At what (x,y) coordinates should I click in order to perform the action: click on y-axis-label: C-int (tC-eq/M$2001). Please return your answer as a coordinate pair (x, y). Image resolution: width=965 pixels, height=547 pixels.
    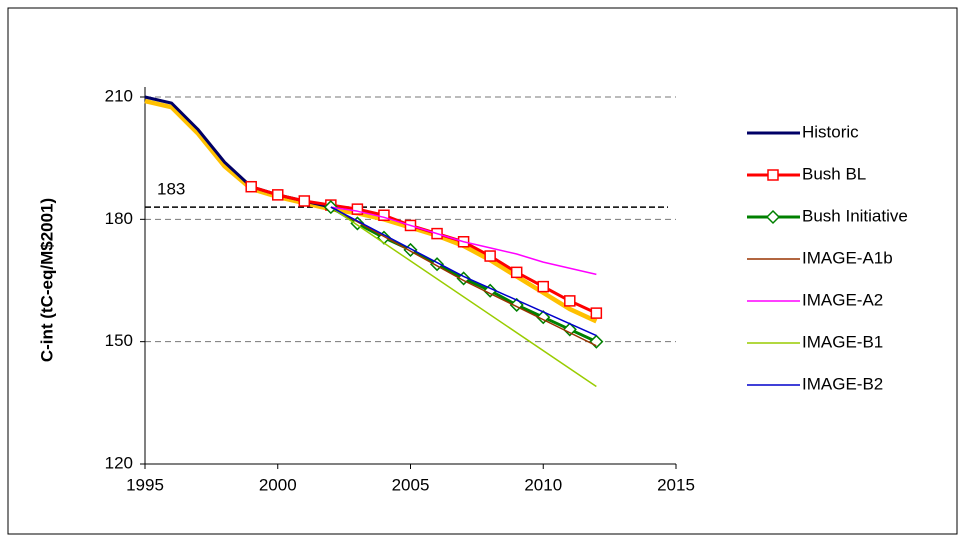
    Looking at the image, I should click on (46, 280).